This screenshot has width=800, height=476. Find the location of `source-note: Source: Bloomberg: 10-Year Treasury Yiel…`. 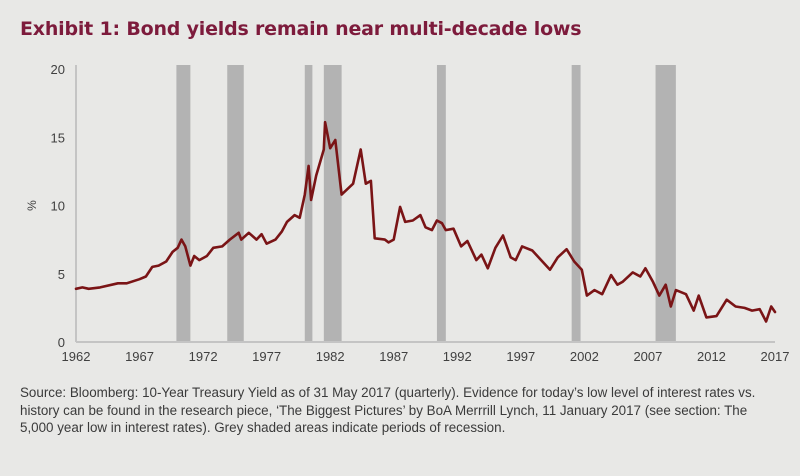

source-note: Source: Bloomberg: 10-Year Treasury Yiel… is located at coordinates (388, 410).